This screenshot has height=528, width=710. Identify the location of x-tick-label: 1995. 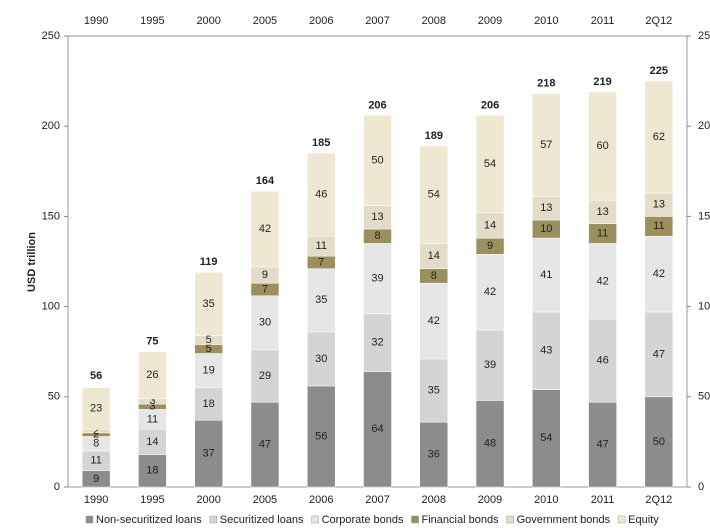
(152, 500).